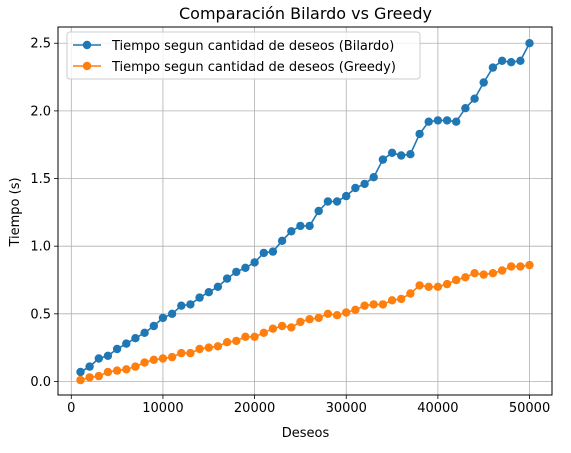 The height and width of the screenshot is (453, 571). What do you see at coordinates (253, 67) in the screenshot?
I see `legend-label-greedy: Tiempo segun cantidad de deseos (Greedy)` at bounding box center [253, 67].